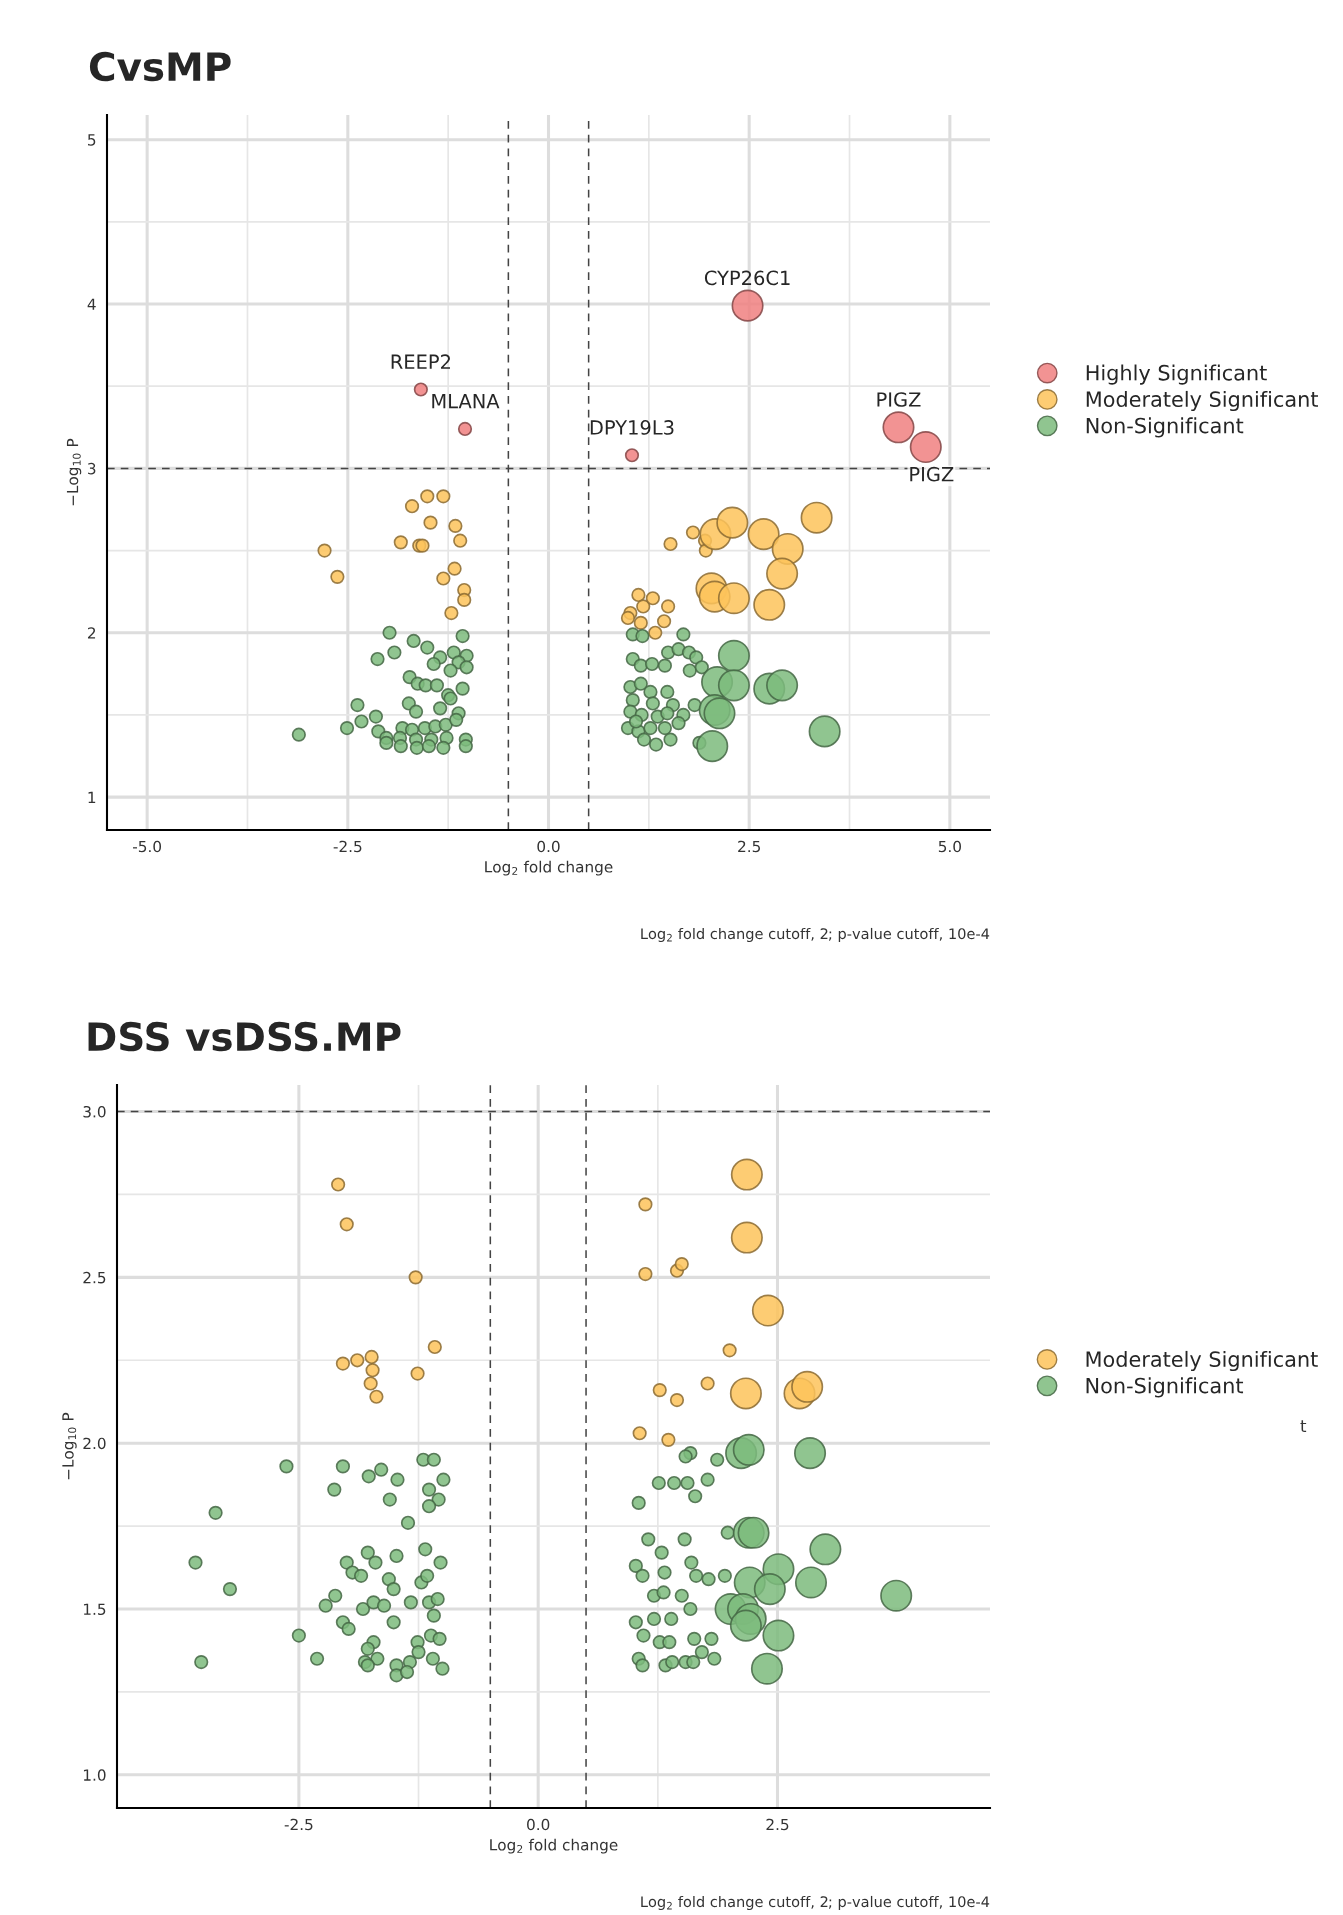  I want to click on y-tick-label: 2, so click(91, 633).